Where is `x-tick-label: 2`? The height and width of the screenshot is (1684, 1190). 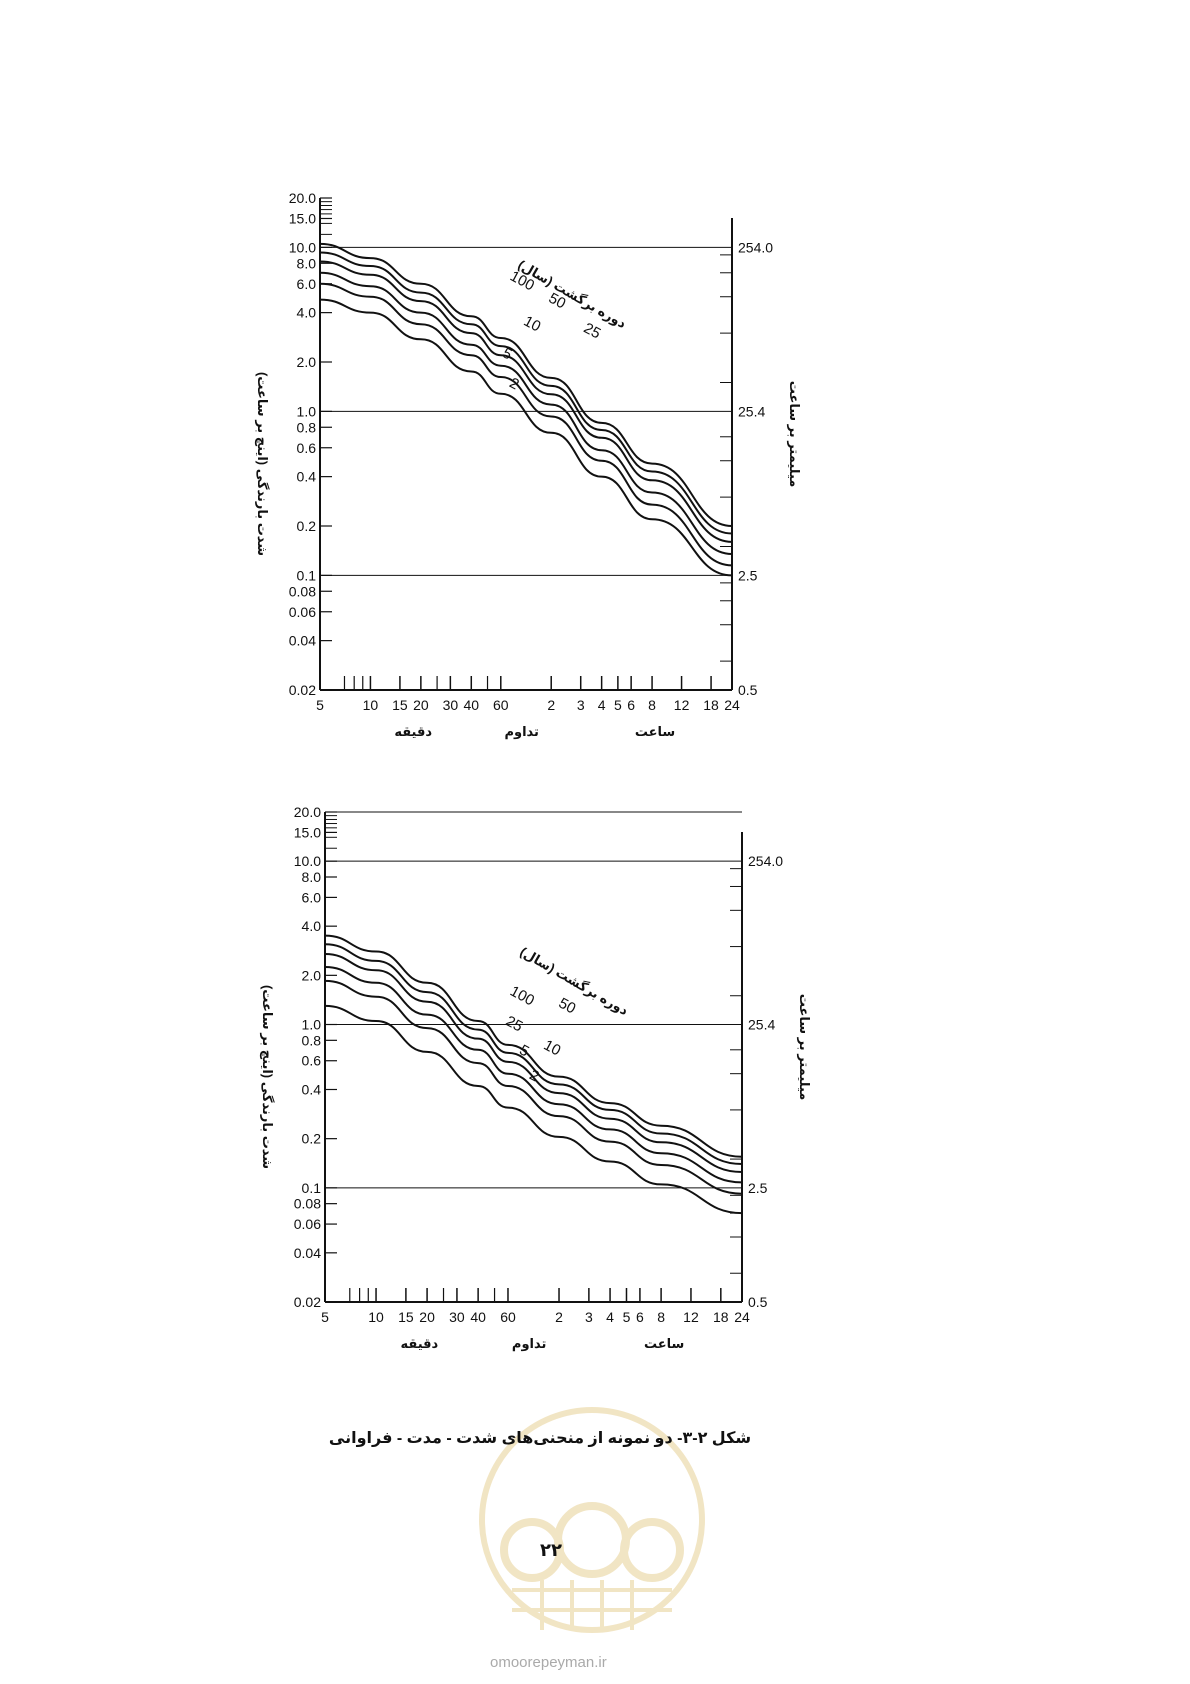 x-tick-label: 2 is located at coordinates (559, 1317).